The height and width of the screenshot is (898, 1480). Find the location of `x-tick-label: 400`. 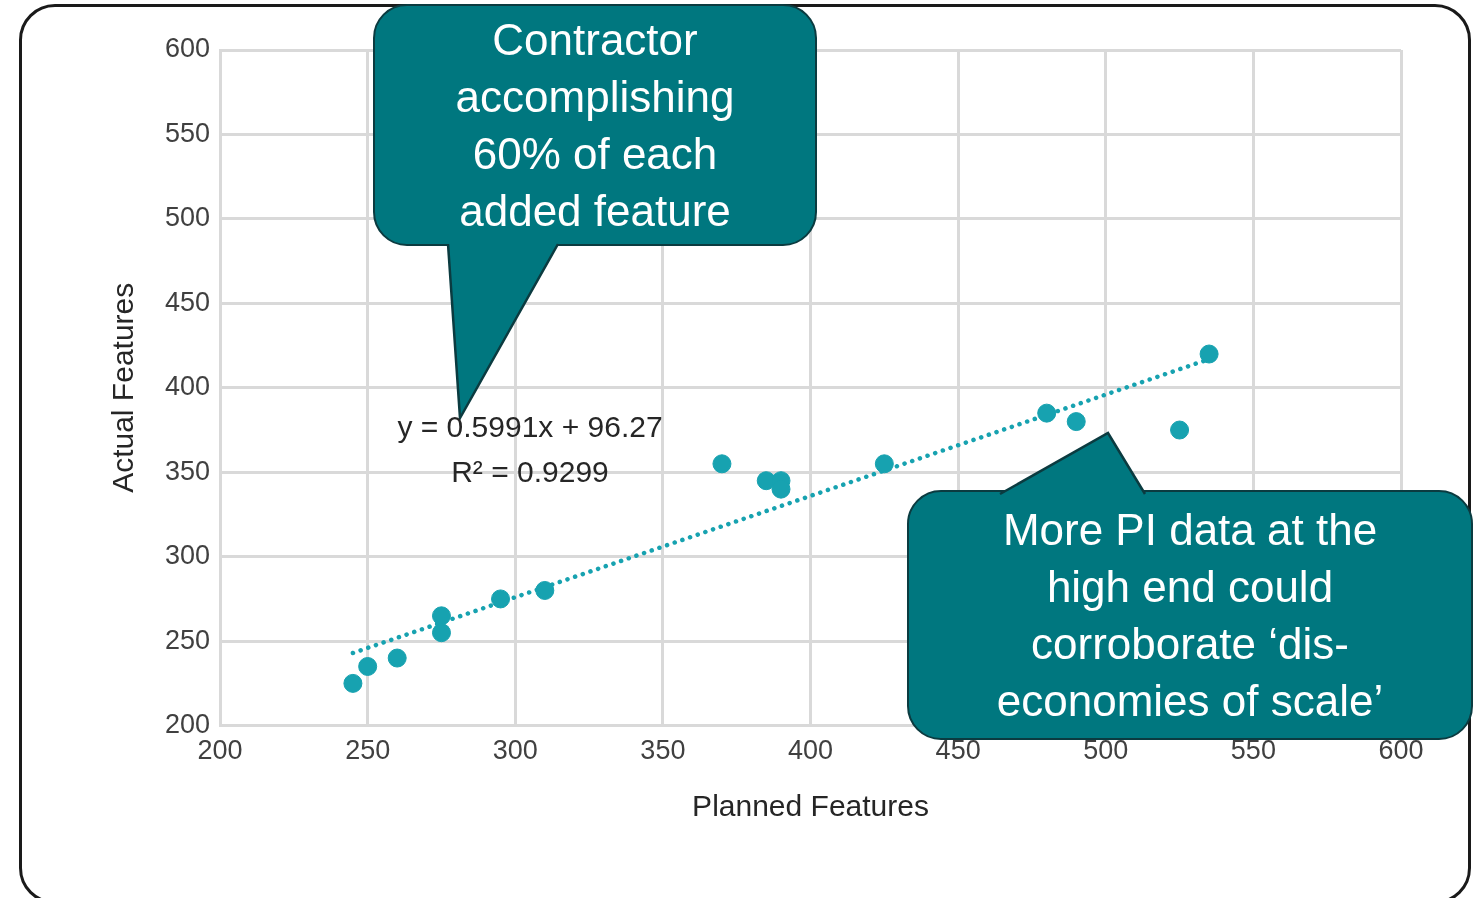

x-tick-label: 400 is located at coordinates (810, 750).